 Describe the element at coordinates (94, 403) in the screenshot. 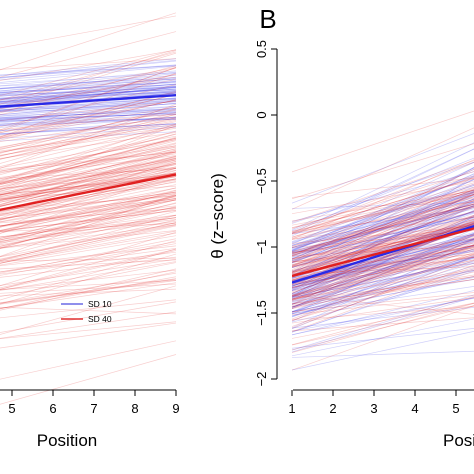

I see `panel-a-x-ticks: 5 6 7 8 9` at that location.